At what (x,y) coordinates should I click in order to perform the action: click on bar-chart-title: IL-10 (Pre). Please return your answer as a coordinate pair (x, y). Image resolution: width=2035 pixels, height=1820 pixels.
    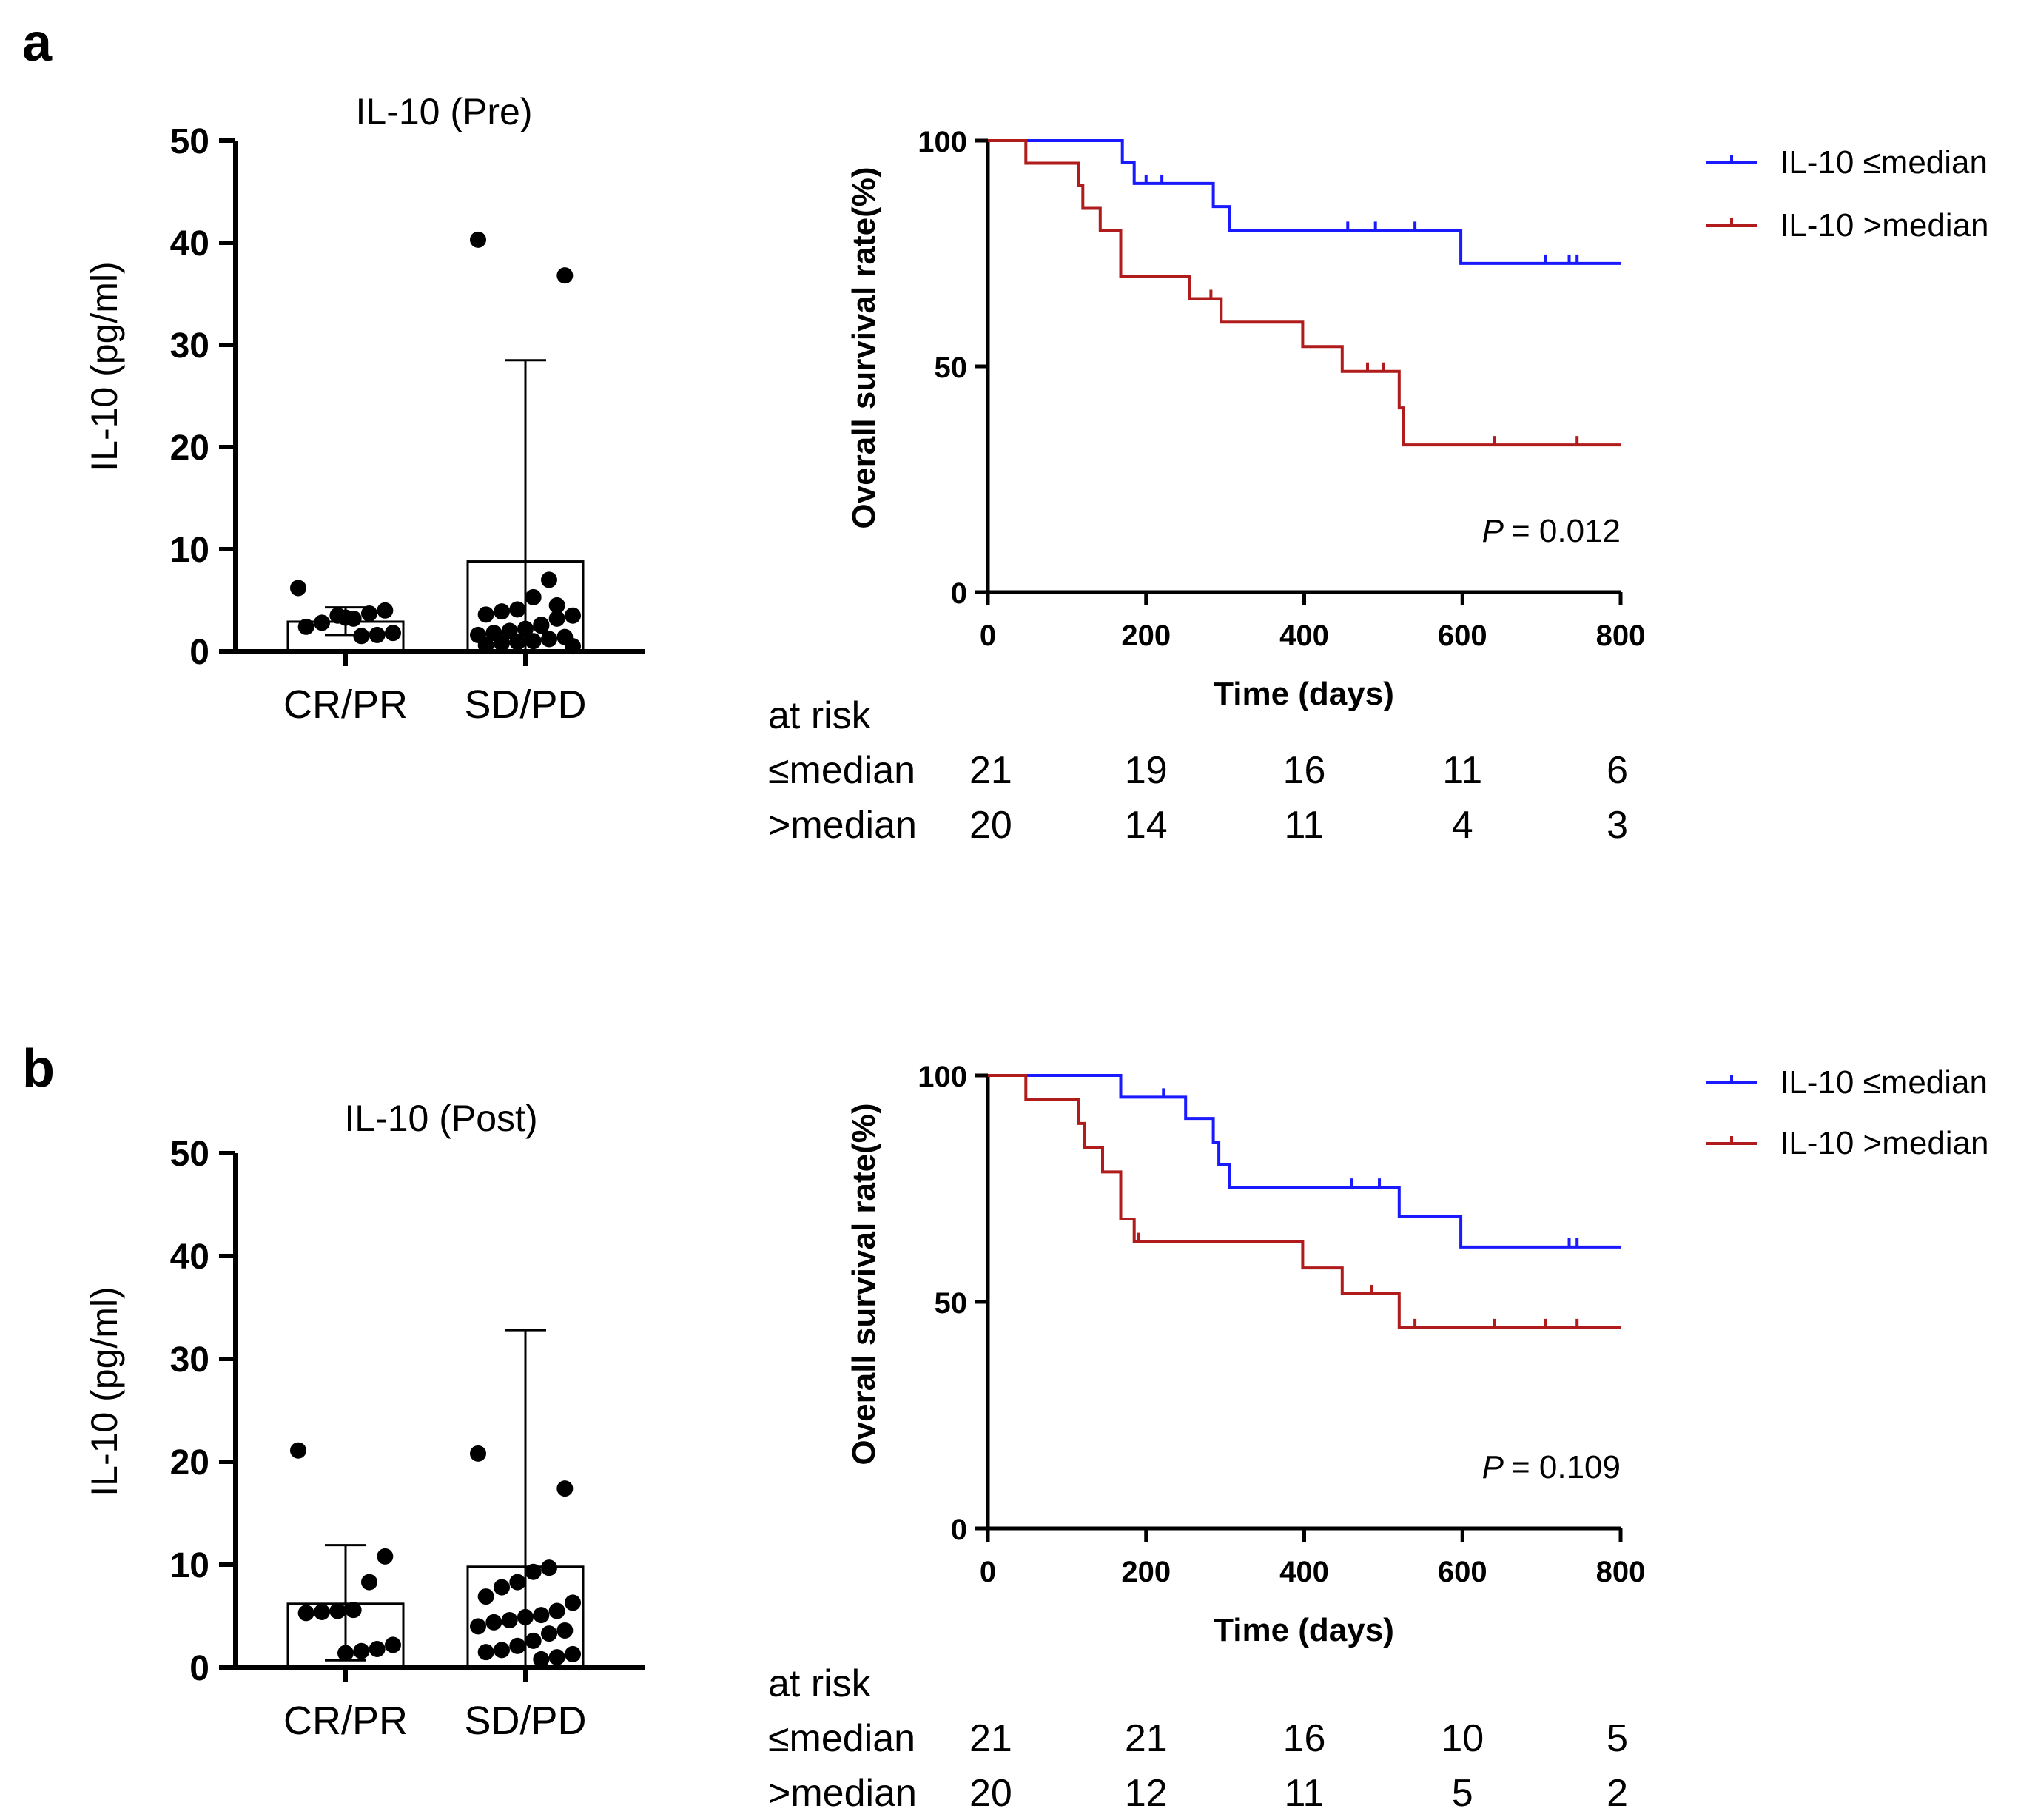
    Looking at the image, I should click on (444, 112).